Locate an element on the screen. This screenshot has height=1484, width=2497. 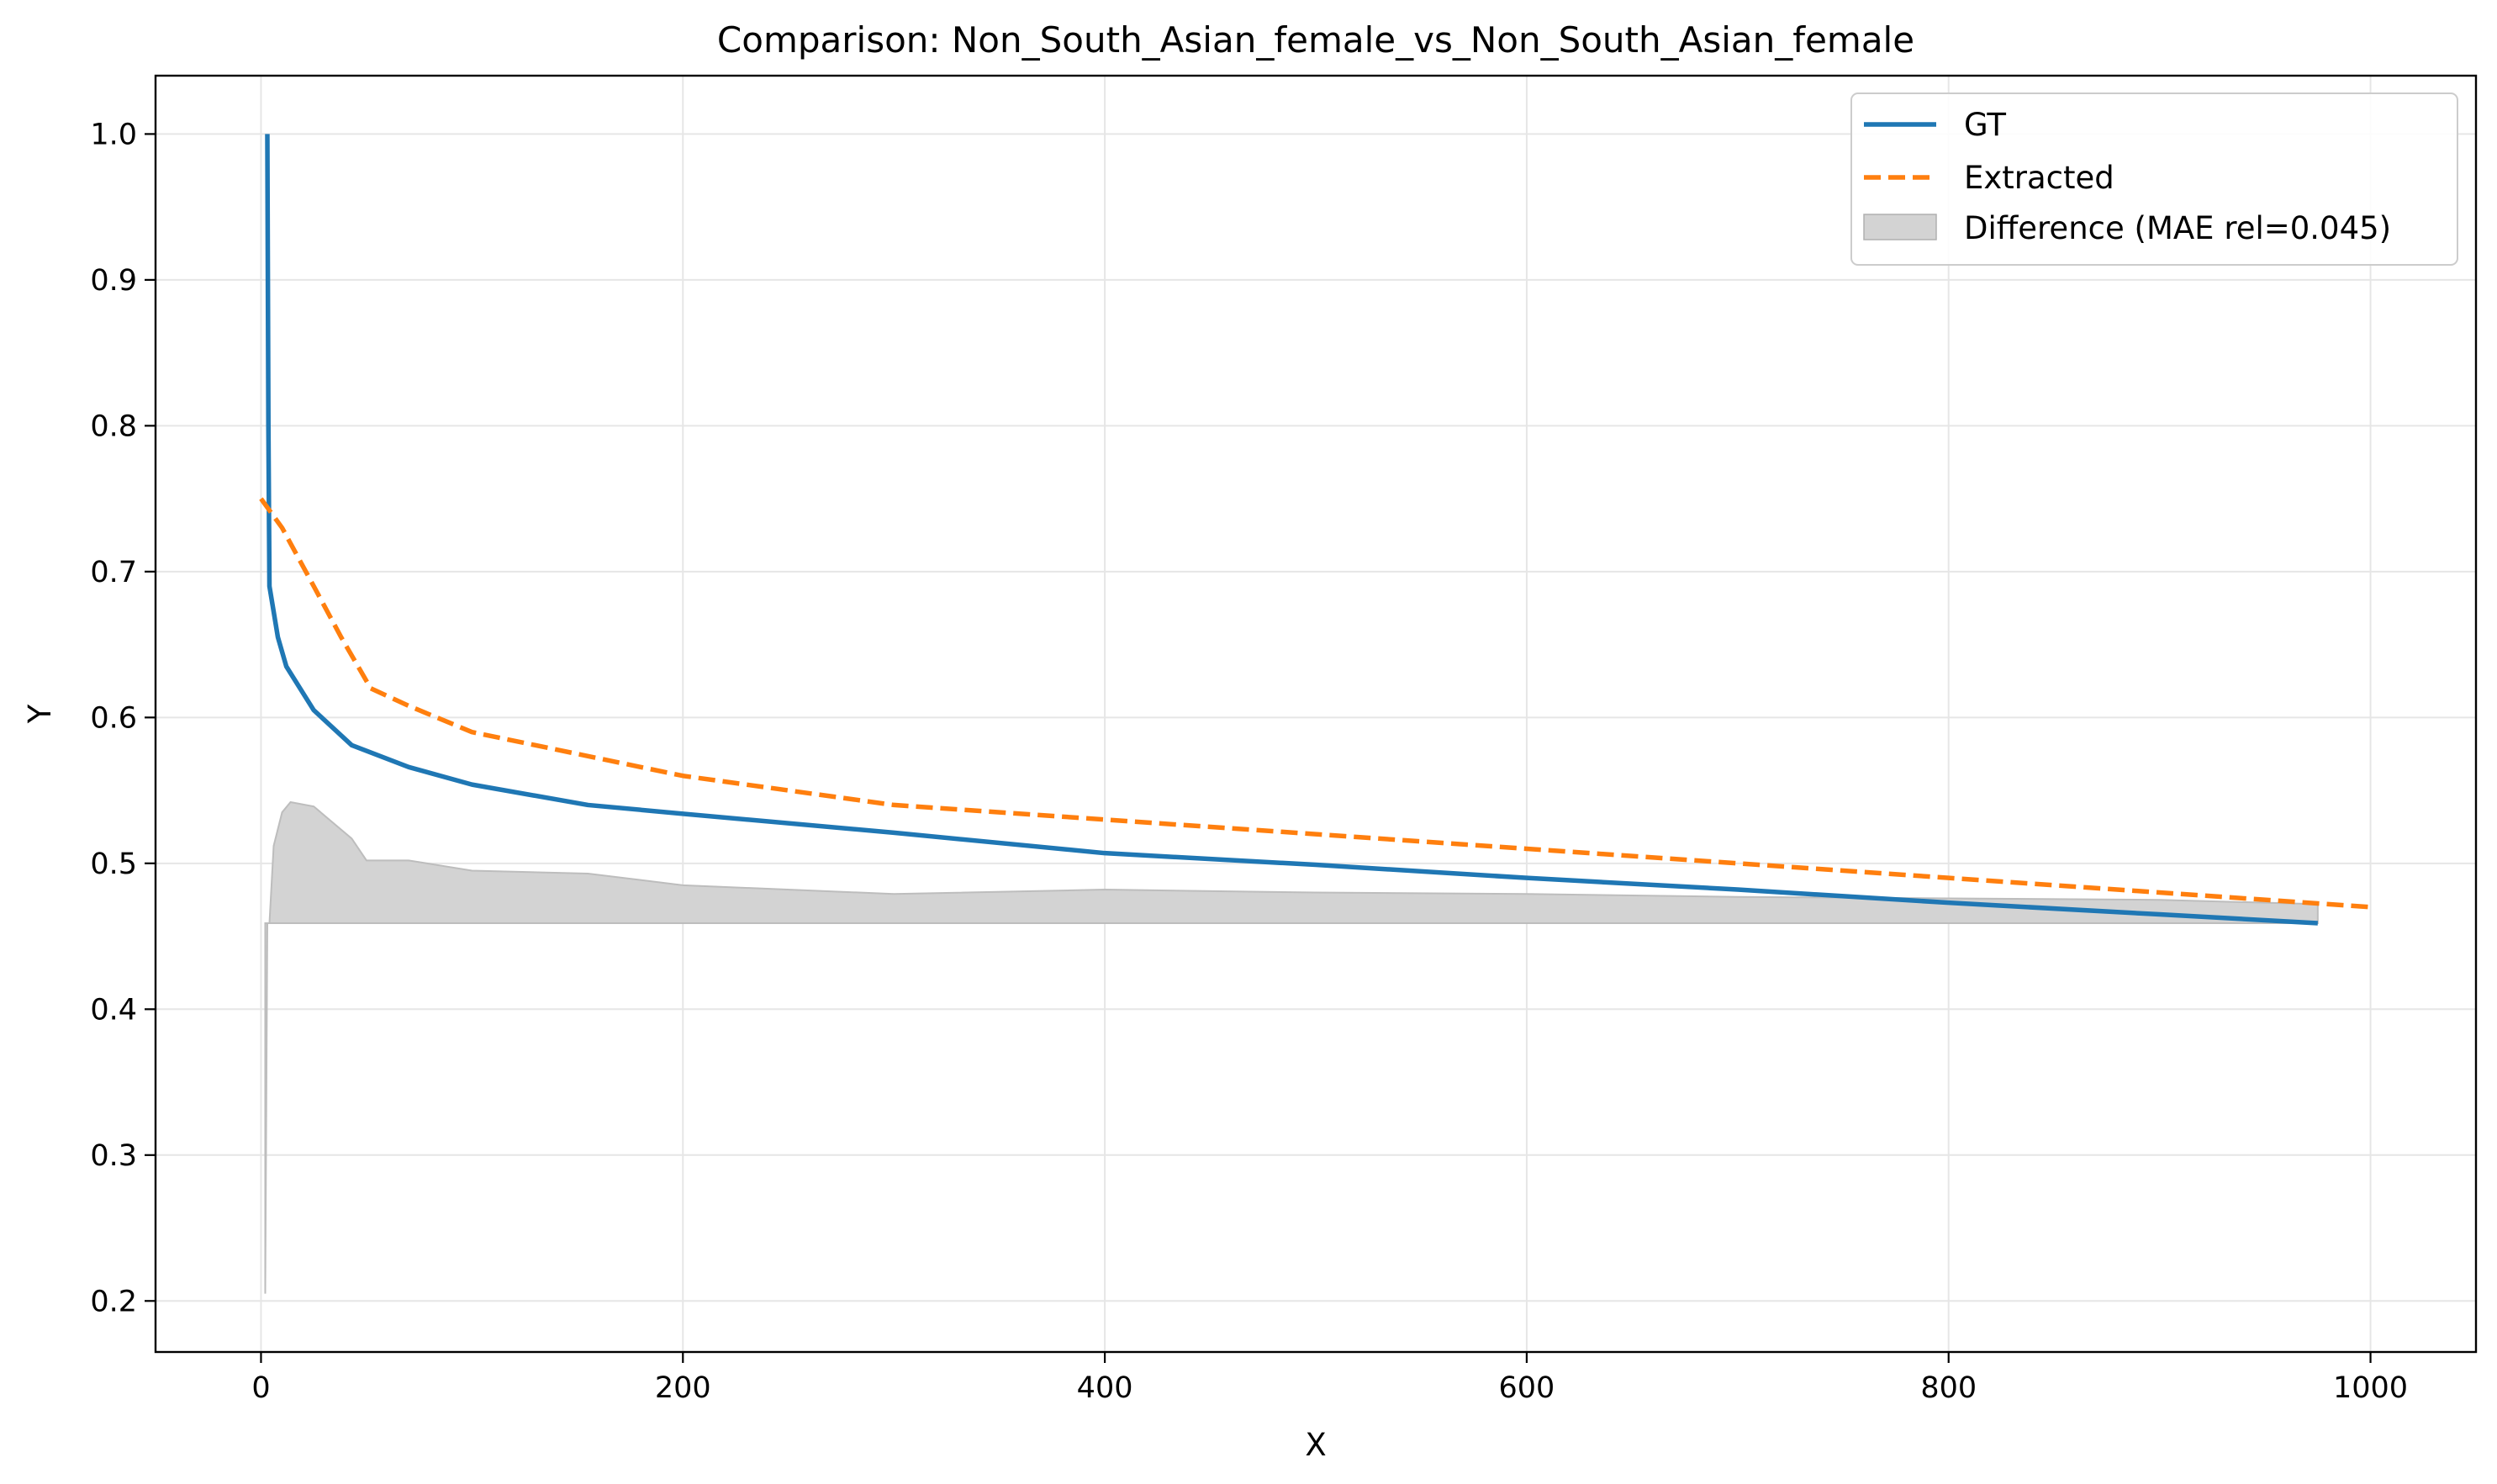
x-tick-label: 600 is located at coordinates (1527, 1388).